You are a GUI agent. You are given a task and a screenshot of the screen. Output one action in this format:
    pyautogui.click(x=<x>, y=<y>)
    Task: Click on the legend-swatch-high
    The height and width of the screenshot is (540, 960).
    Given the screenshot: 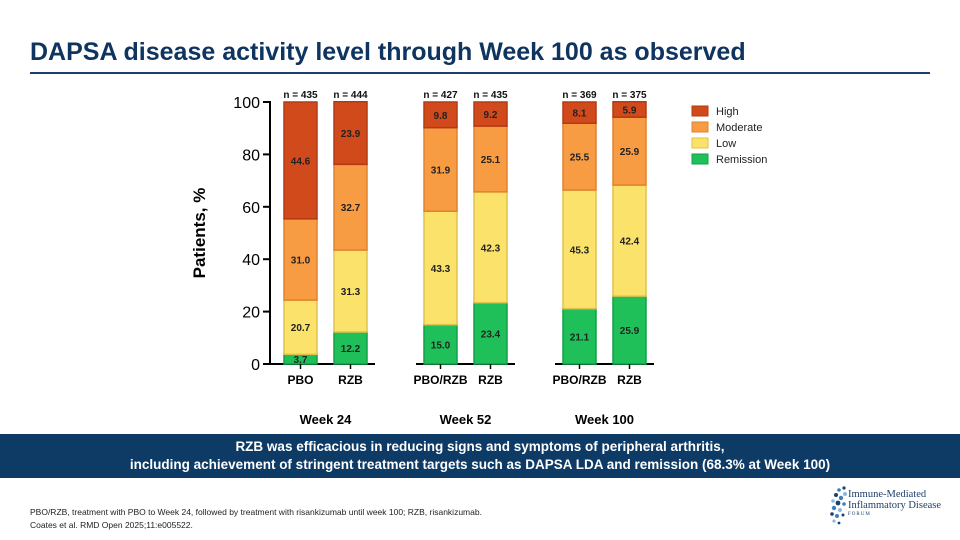 What is the action you would take?
    pyautogui.click(x=700, y=111)
    